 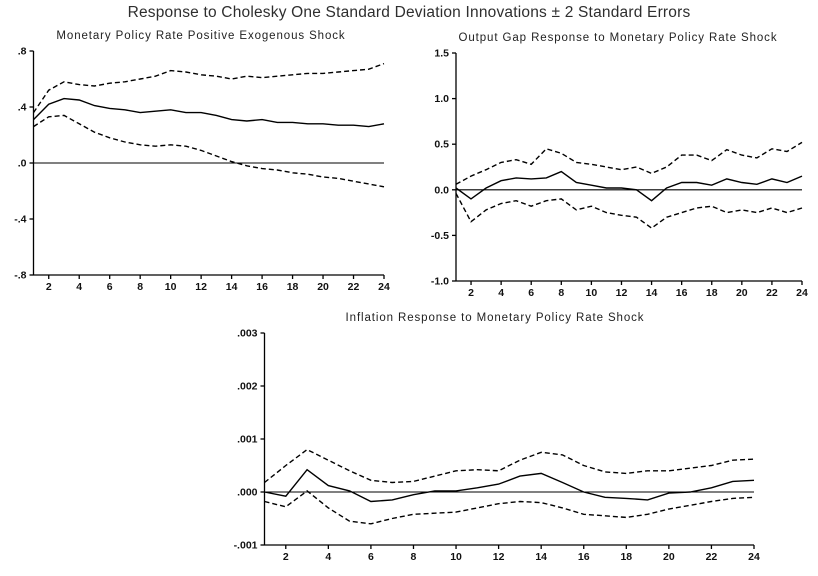 I want to click on y-tick-label: .000, so click(x=247, y=493).